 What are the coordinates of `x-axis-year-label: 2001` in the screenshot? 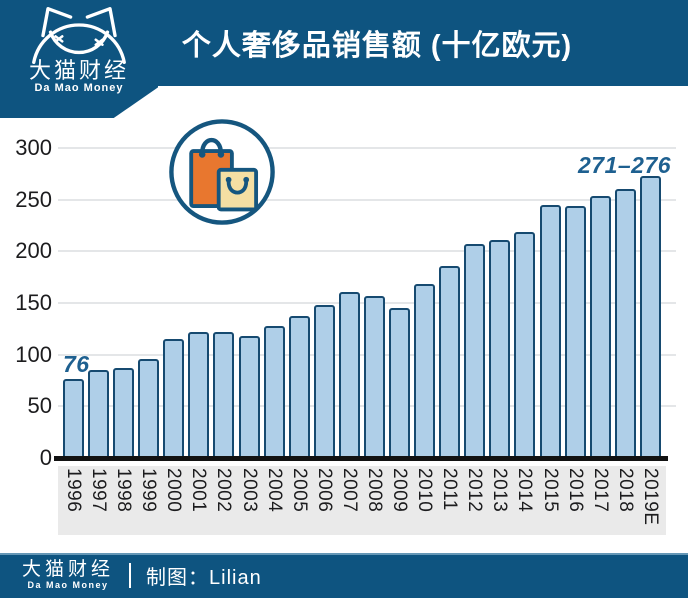 It's located at (198, 490).